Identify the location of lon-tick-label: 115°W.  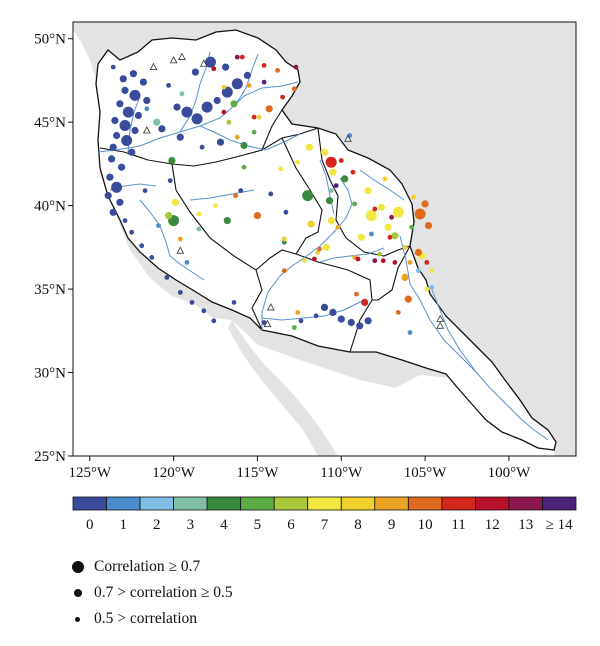
(257, 473).